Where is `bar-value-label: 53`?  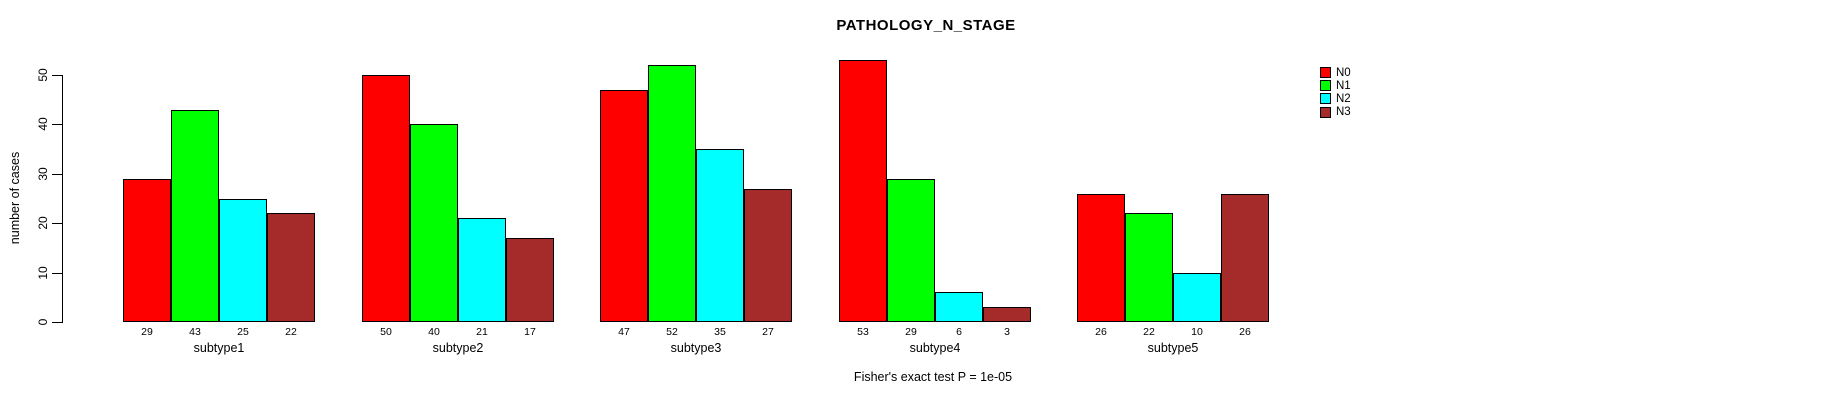 bar-value-label: 53 is located at coordinates (863, 332).